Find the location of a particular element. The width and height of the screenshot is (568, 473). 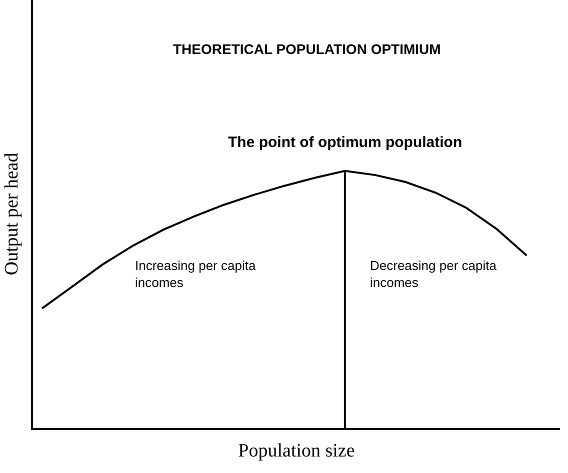

text: The point of optimum population is located at coordinates (345, 142).